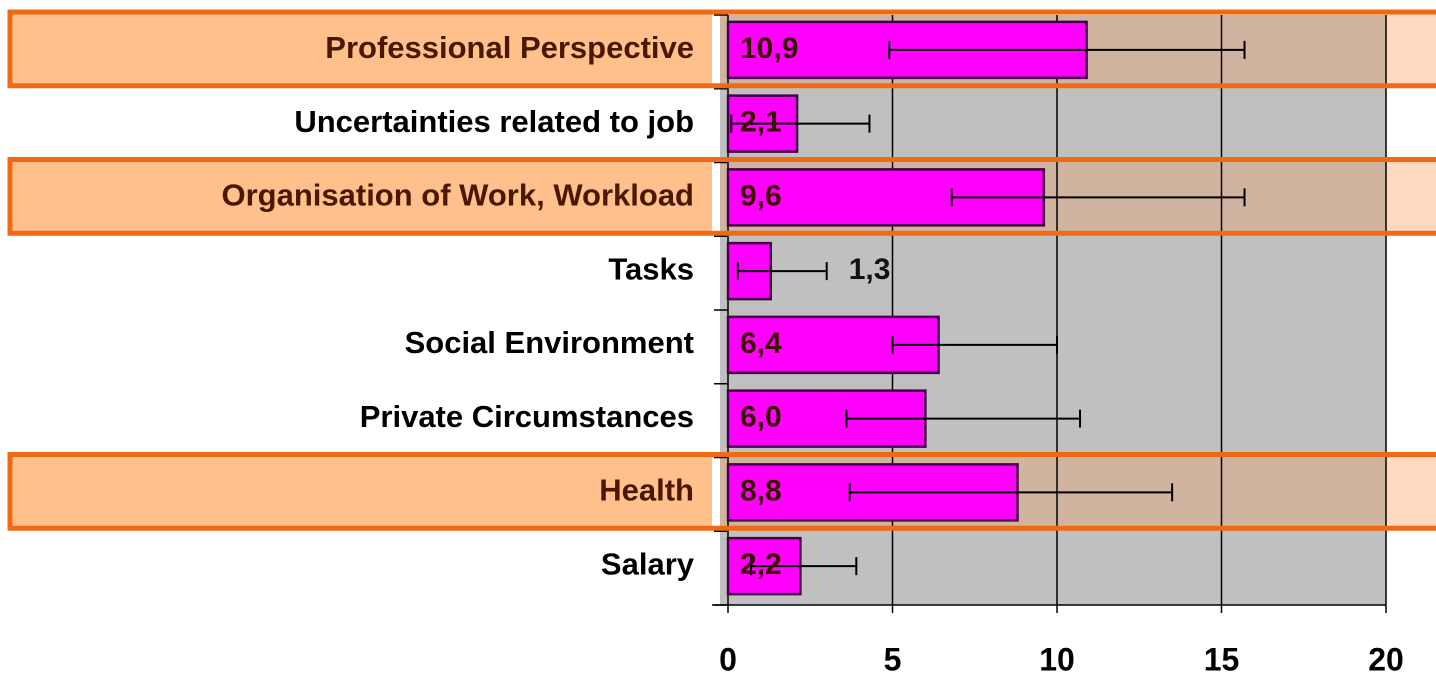 The width and height of the screenshot is (1436, 686). Describe the element at coordinates (527, 416) in the screenshot. I see `category-label: Private Circumstances` at that location.